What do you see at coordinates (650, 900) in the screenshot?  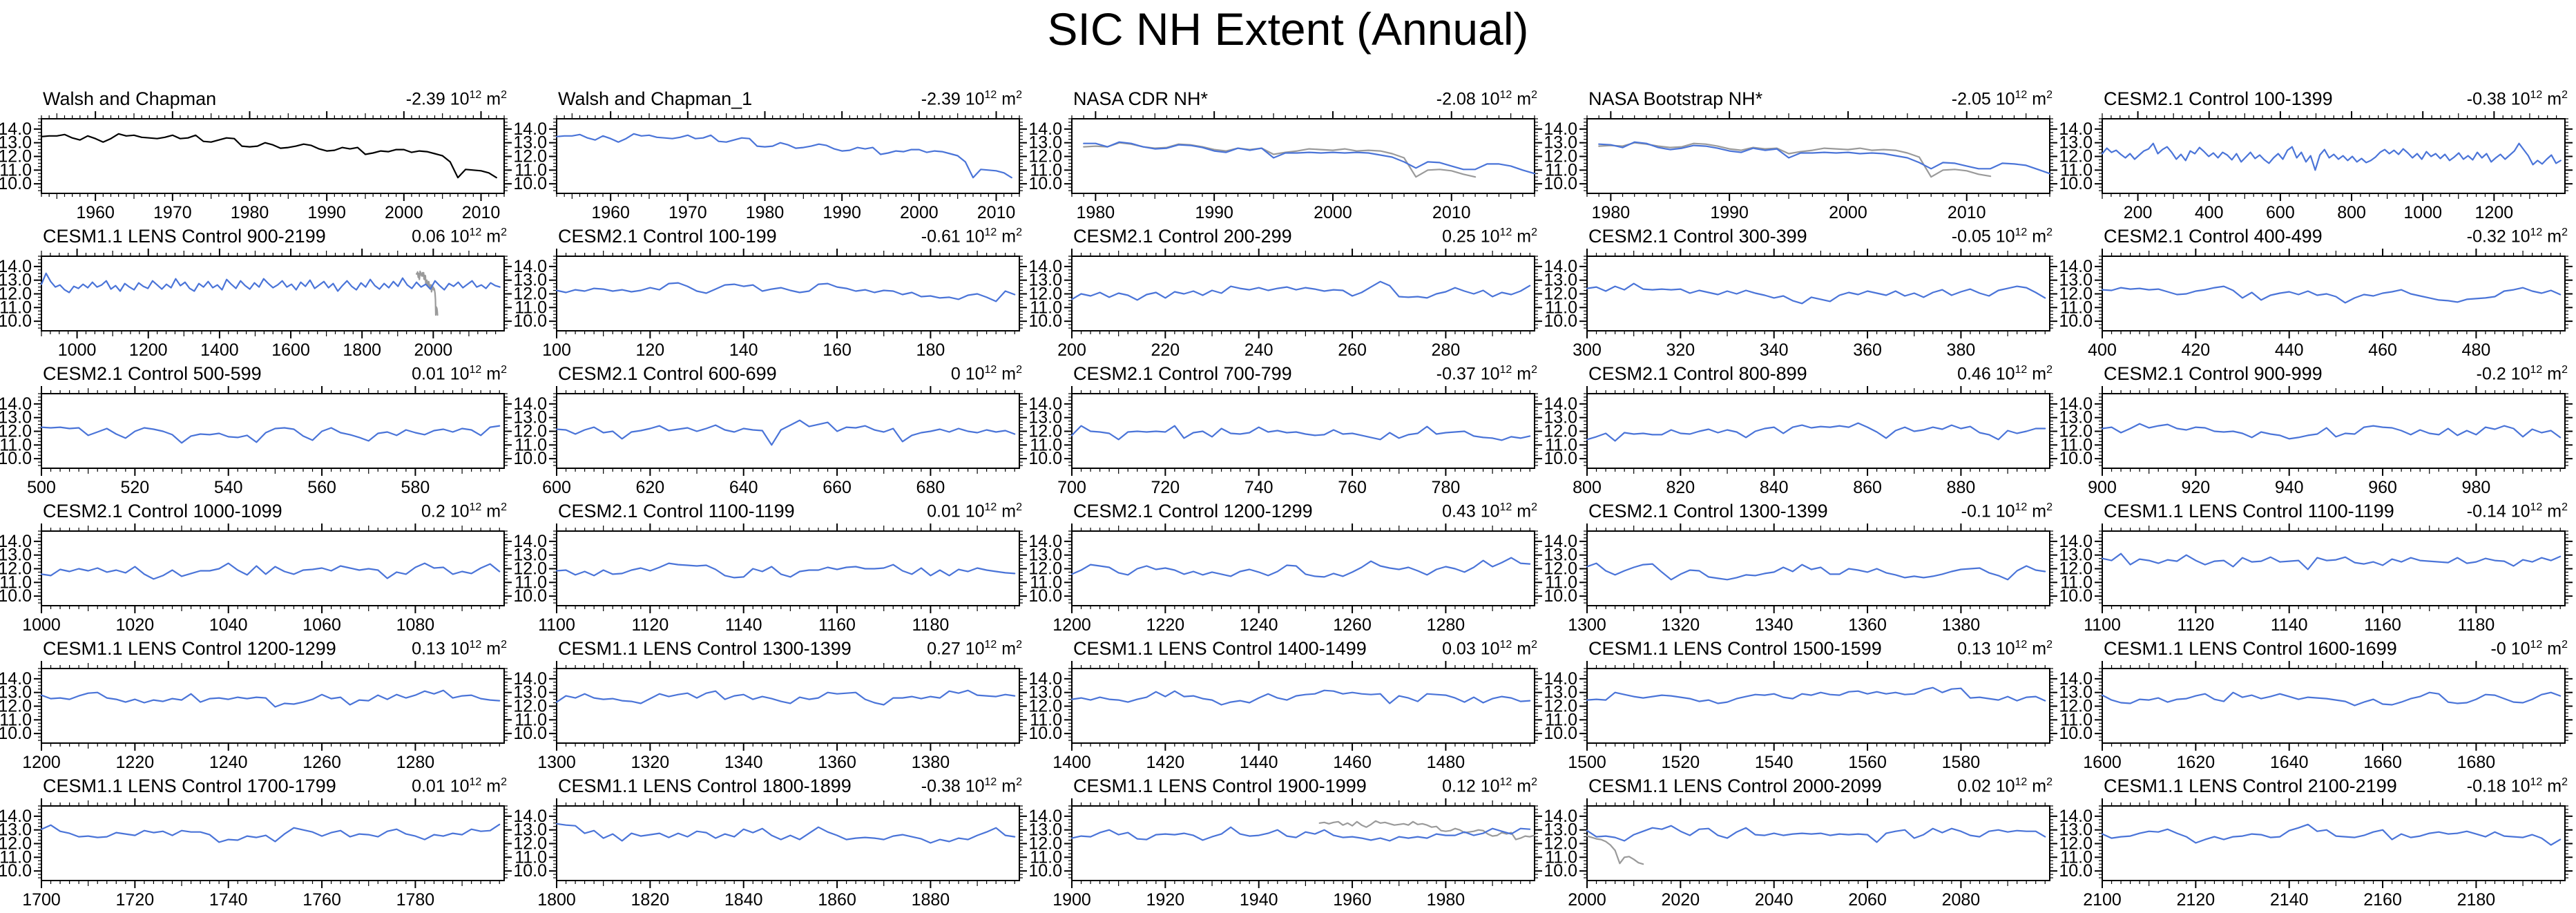 I see `x-tick-label: 1820` at bounding box center [650, 900].